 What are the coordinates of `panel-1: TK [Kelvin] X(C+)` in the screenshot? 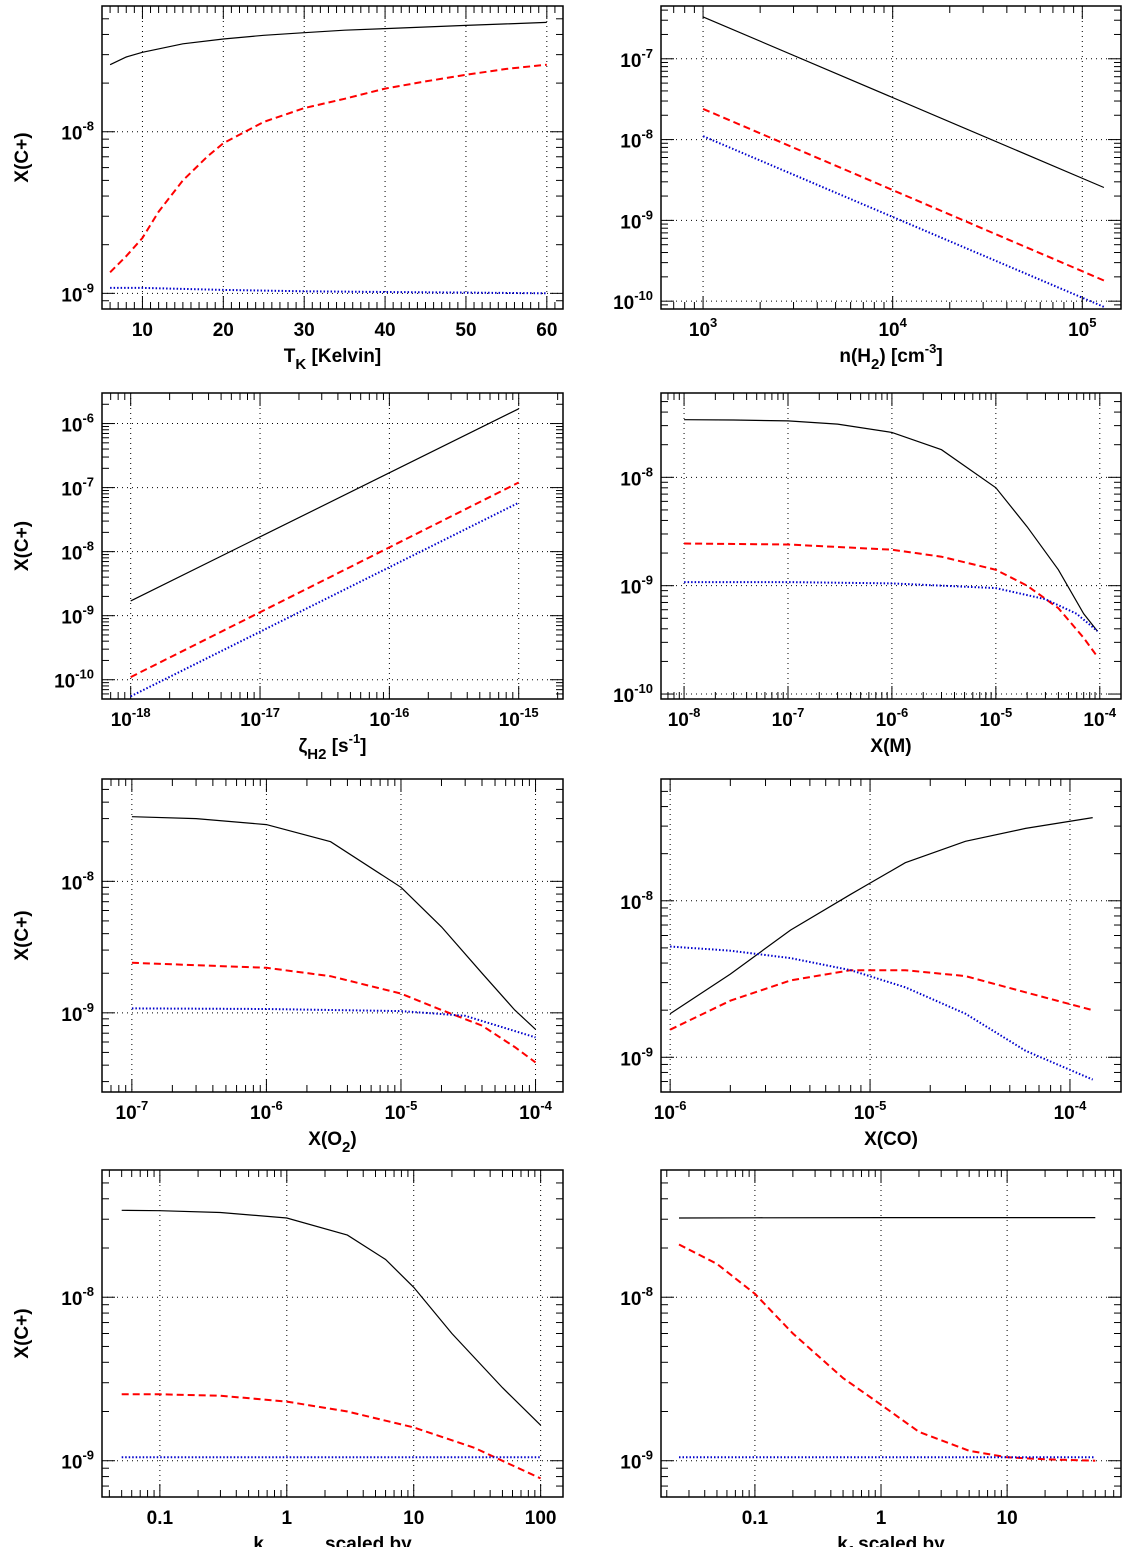 It's located at (288, 189).